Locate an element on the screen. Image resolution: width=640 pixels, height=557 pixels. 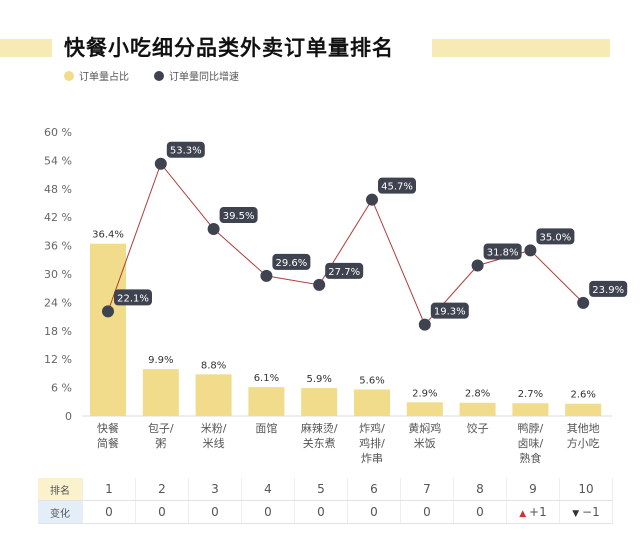
growth-label: 19.3% is located at coordinates (450, 312).